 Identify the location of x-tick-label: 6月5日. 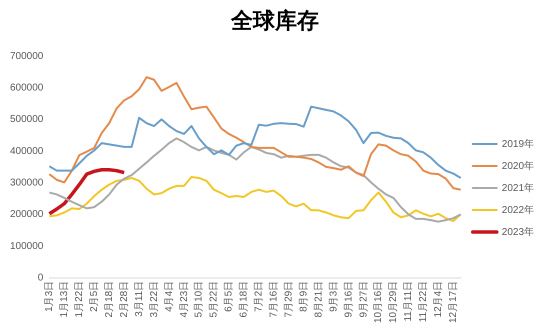
(229, 296).